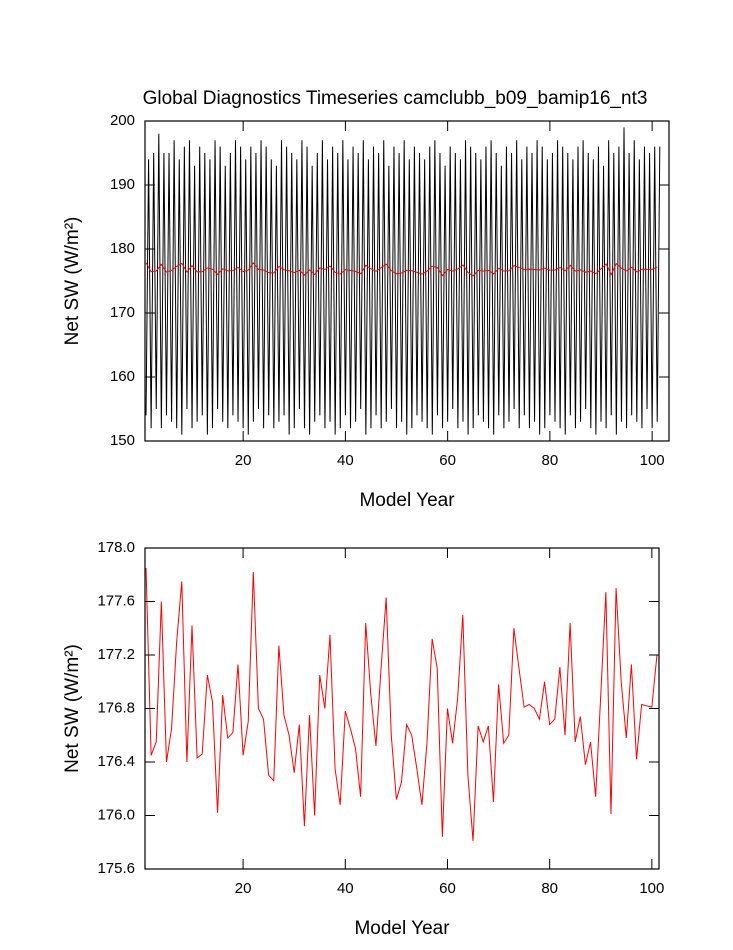 This screenshot has width=733, height=950. What do you see at coordinates (116, 761) in the screenshot?
I see `y-tick-label: 176.4` at bounding box center [116, 761].